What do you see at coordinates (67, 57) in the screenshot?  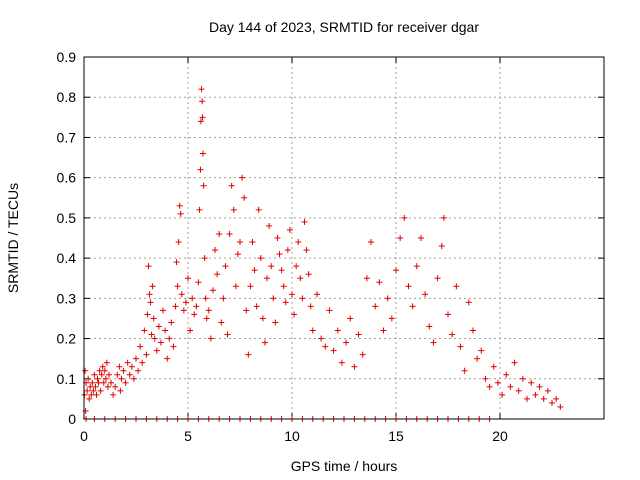 I see `y-tick-label: 0.9` at bounding box center [67, 57].